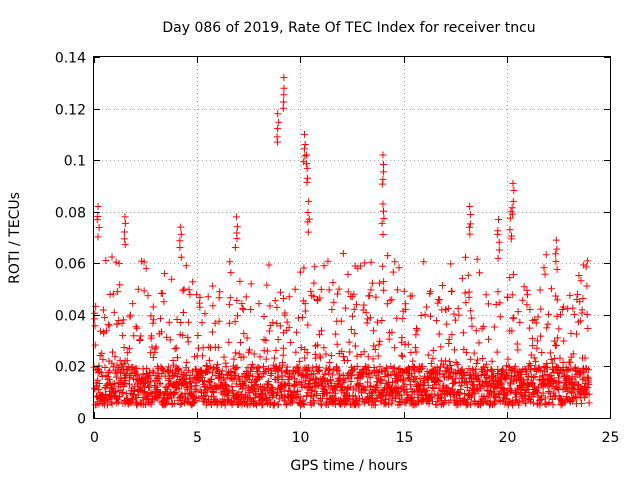 The width and height of the screenshot is (640, 480). Describe the element at coordinates (15, 238) in the screenshot. I see `y-axis-label: ROTI / TECUs` at that location.